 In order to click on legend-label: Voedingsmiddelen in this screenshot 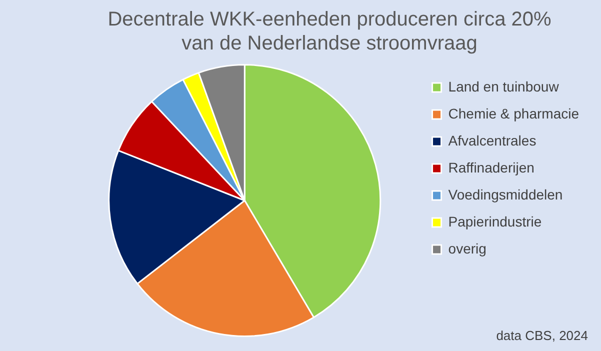, I will do `click(505, 194)`.